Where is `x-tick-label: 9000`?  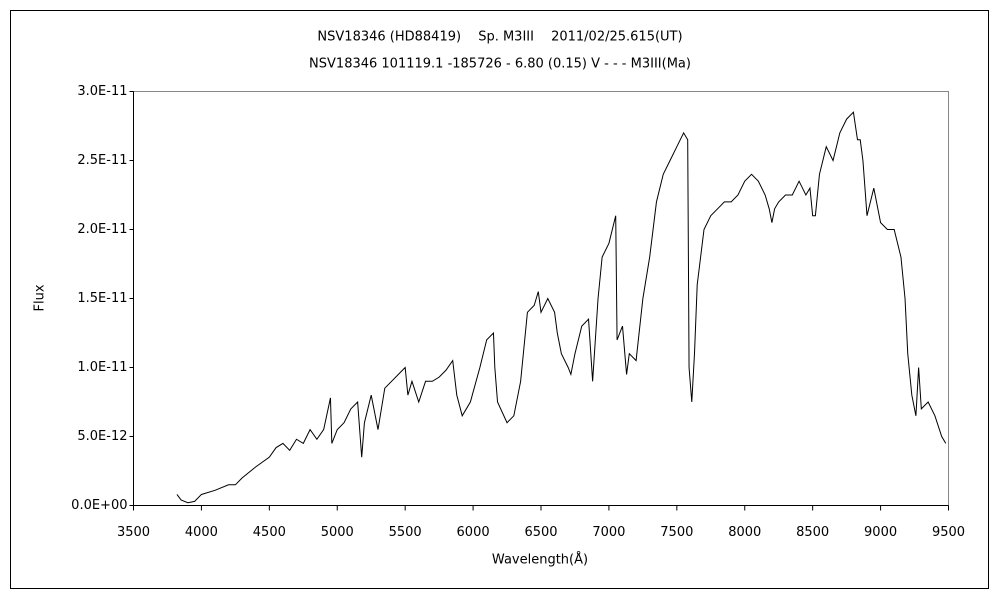 x-tick-label: 9000 is located at coordinates (880, 532).